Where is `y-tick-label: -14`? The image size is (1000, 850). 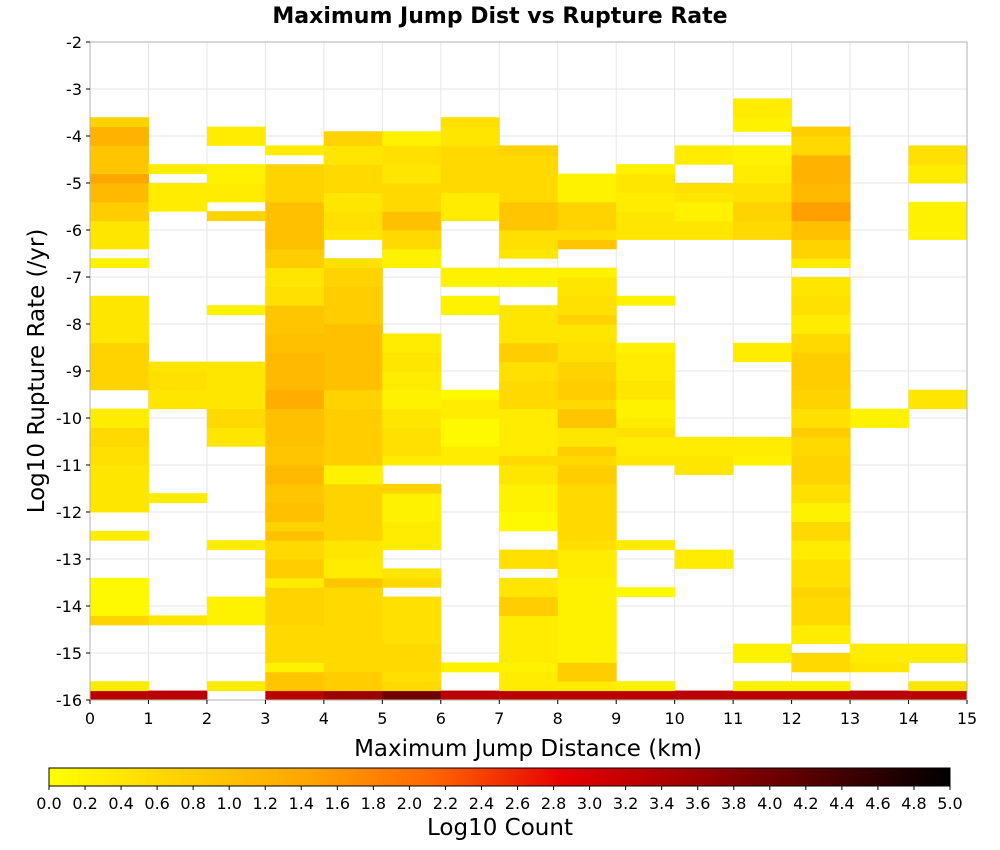
y-tick-label: -14 is located at coordinates (69, 606).